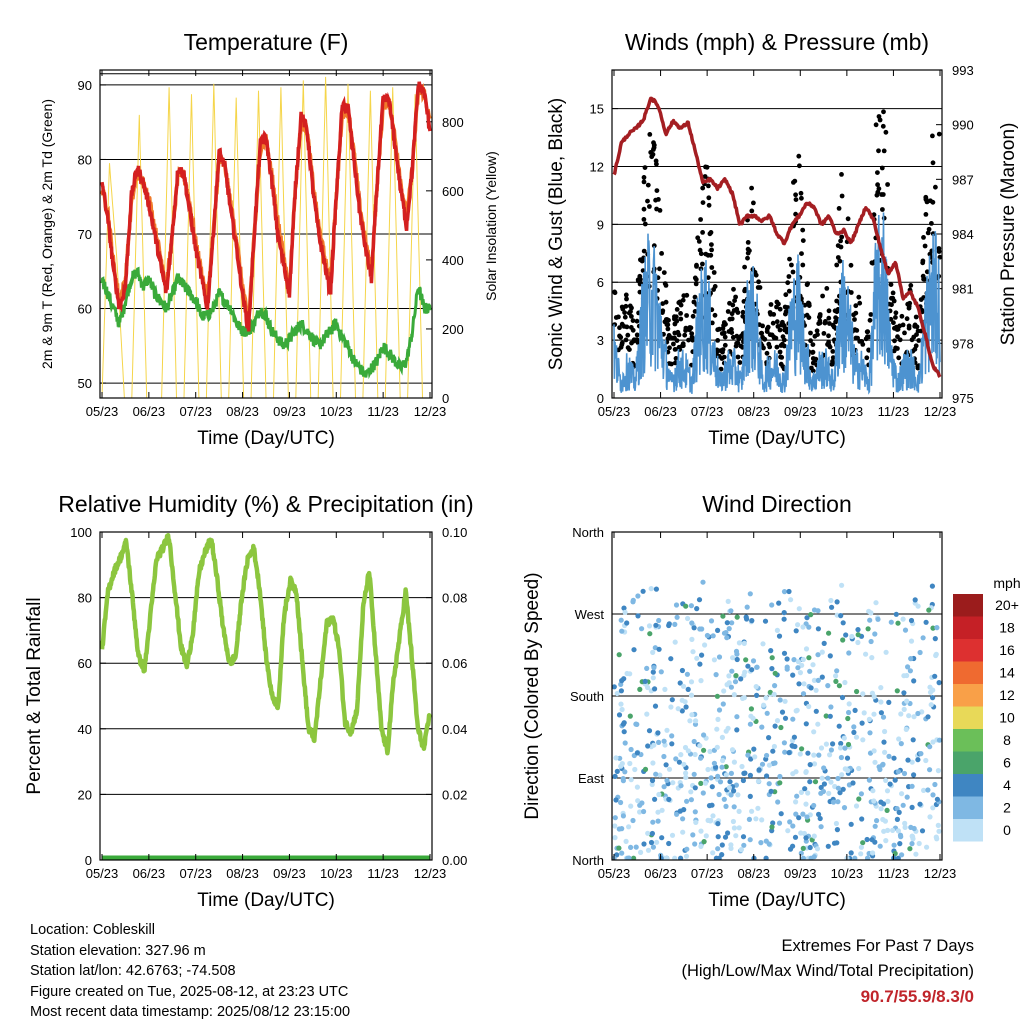  I want to click on x-tick-label: 06/23, so click(149, 873).